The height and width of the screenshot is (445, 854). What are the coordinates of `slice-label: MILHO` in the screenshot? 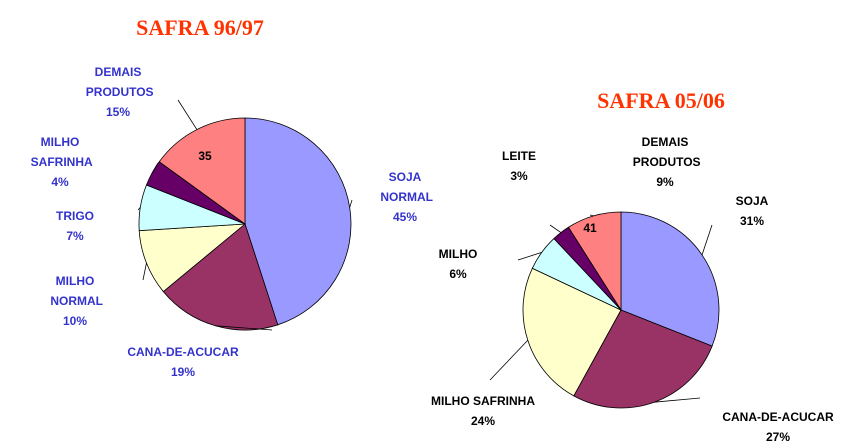 It's located at (458, 254).